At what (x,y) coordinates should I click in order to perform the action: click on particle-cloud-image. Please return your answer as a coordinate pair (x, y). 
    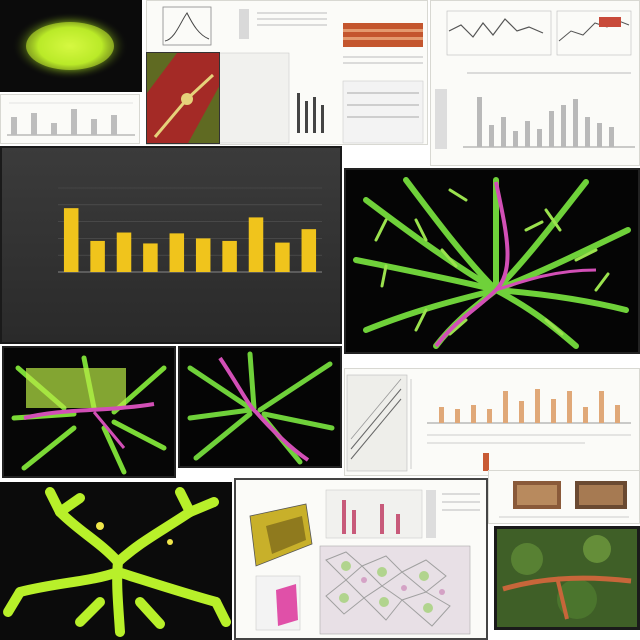
    Looking at the image, I should click on (71, 46).